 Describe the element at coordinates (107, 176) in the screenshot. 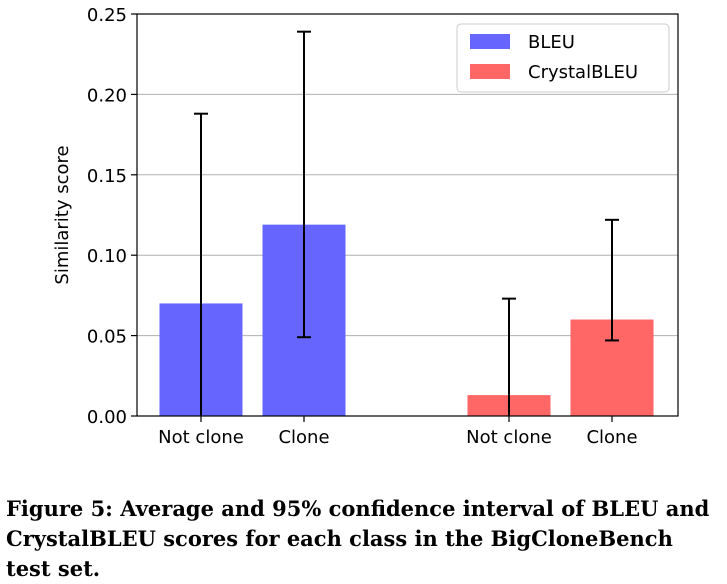

I see `y-tick-label: 0.15` at that location.